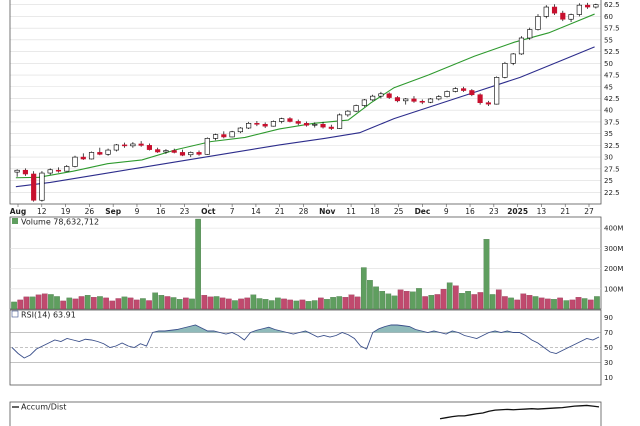 The height and width of the screenshot is (426, 640). Describe the element at coordinates (15, 314) in the screenshot. I see `rsi-legend-swatch` at that location.